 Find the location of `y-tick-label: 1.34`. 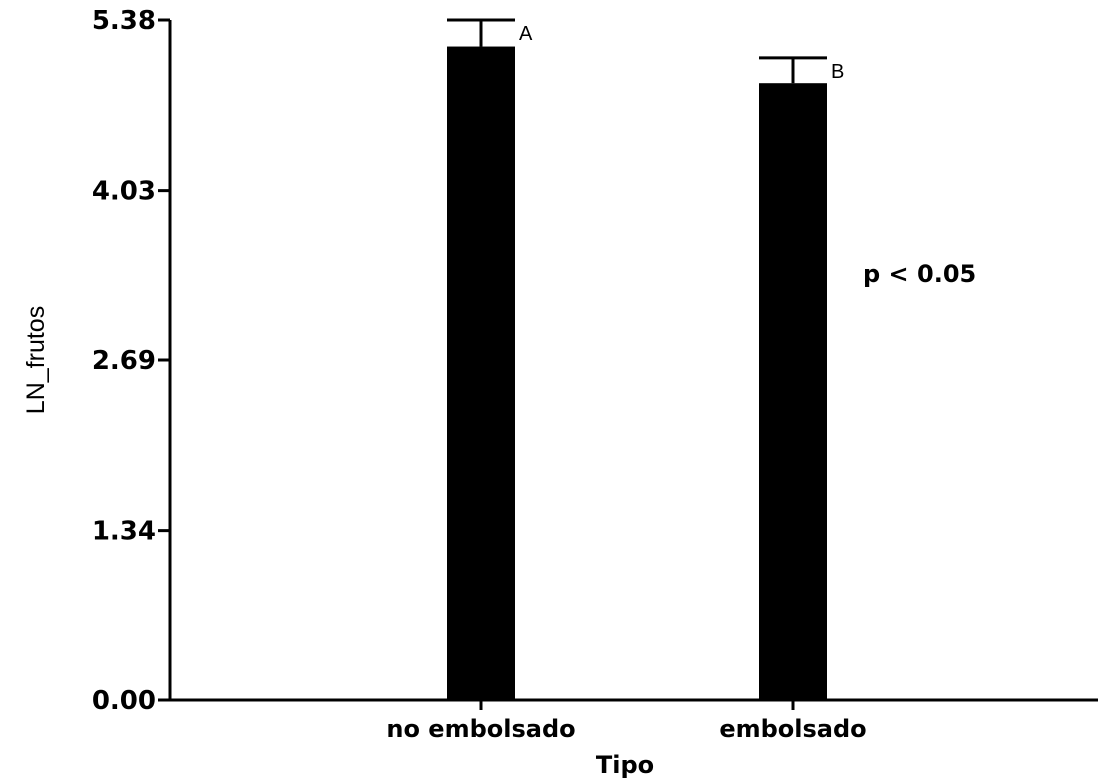

y-tick-label: 1.34 is located at coordinates (124, 532).